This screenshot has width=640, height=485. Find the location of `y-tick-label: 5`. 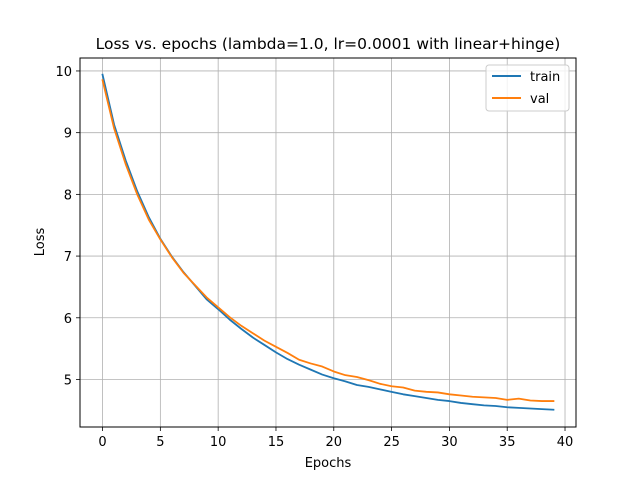

y-tick-label: 5 is located at coordinates (68, 380).